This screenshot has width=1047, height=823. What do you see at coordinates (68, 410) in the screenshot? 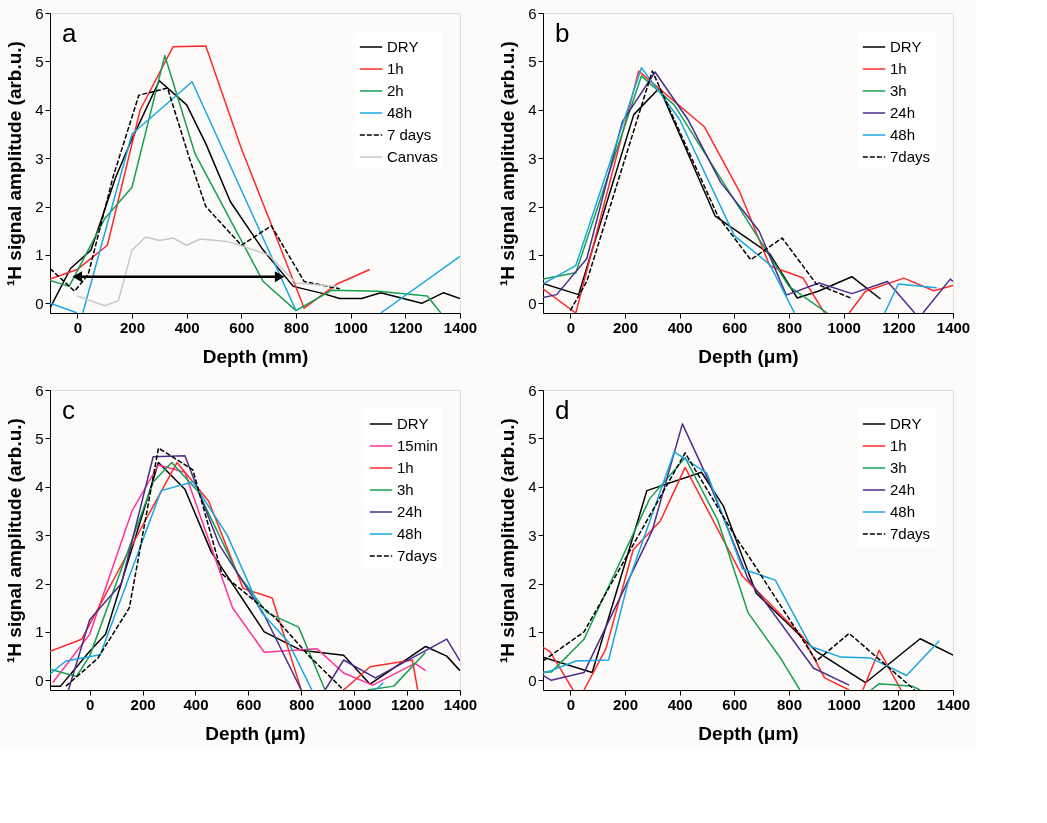
I see `annotation: c` at bounding box center [68, 410].